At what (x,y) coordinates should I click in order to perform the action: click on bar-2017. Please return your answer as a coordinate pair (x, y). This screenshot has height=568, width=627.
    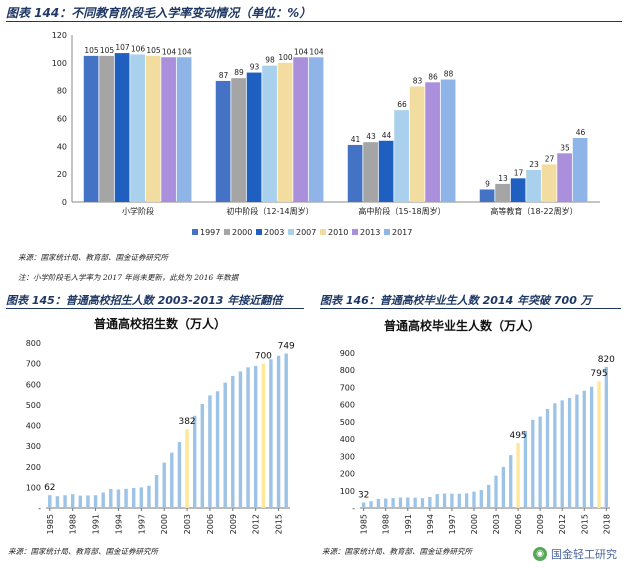
    Looking at the image, I should click on (316, 130).